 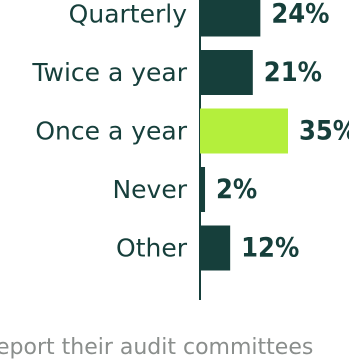 I want to click on category-label: Twice a year, so click(x=109, y=72).